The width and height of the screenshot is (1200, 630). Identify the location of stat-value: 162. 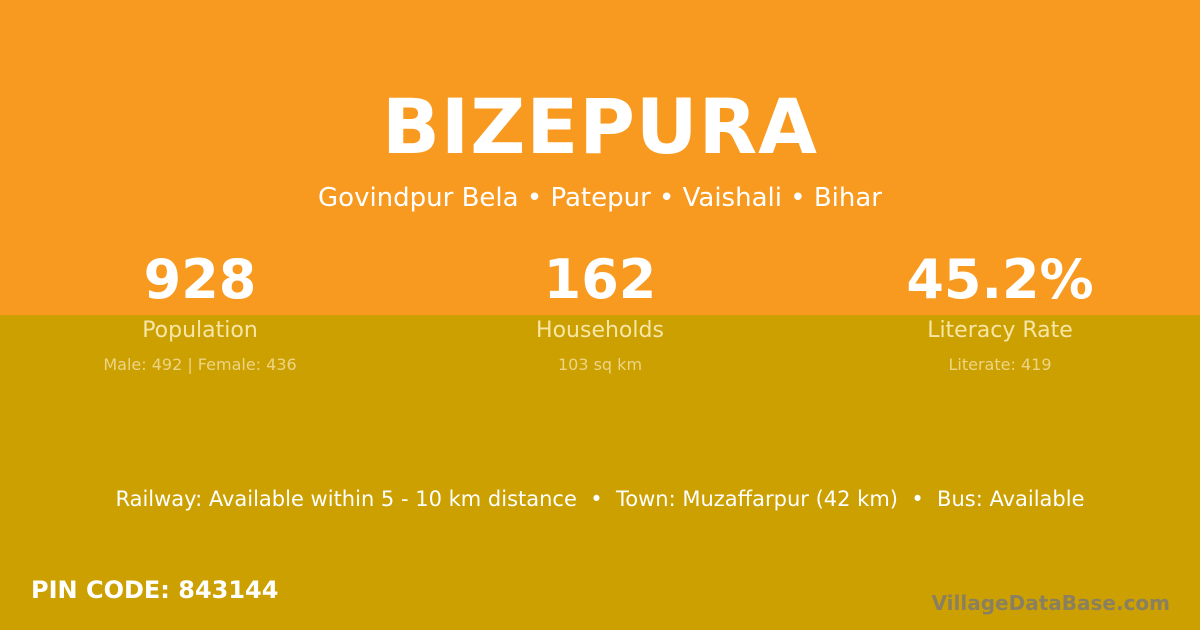
(600, 279).